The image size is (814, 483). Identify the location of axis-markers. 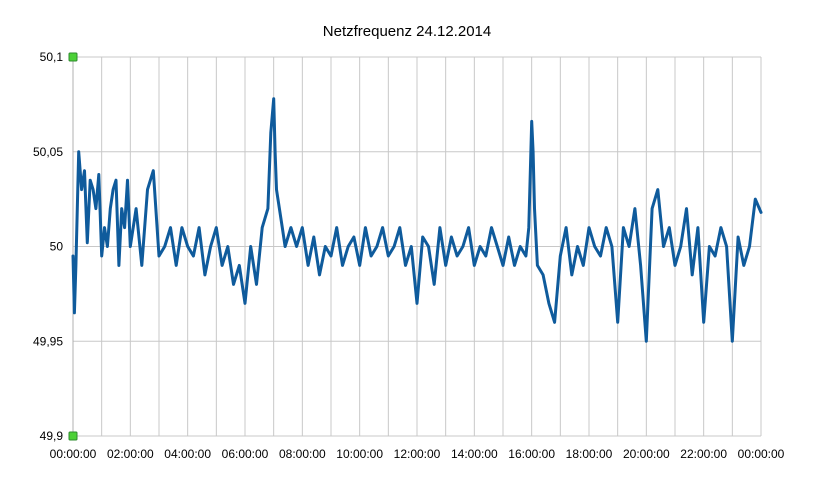
(73, 246).